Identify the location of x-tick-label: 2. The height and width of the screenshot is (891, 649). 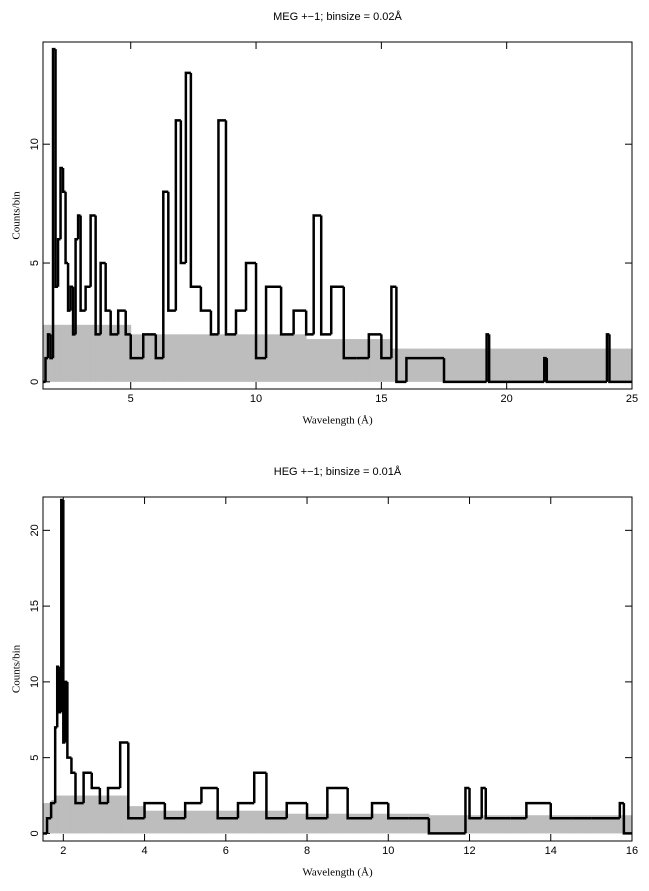
(63, 851).